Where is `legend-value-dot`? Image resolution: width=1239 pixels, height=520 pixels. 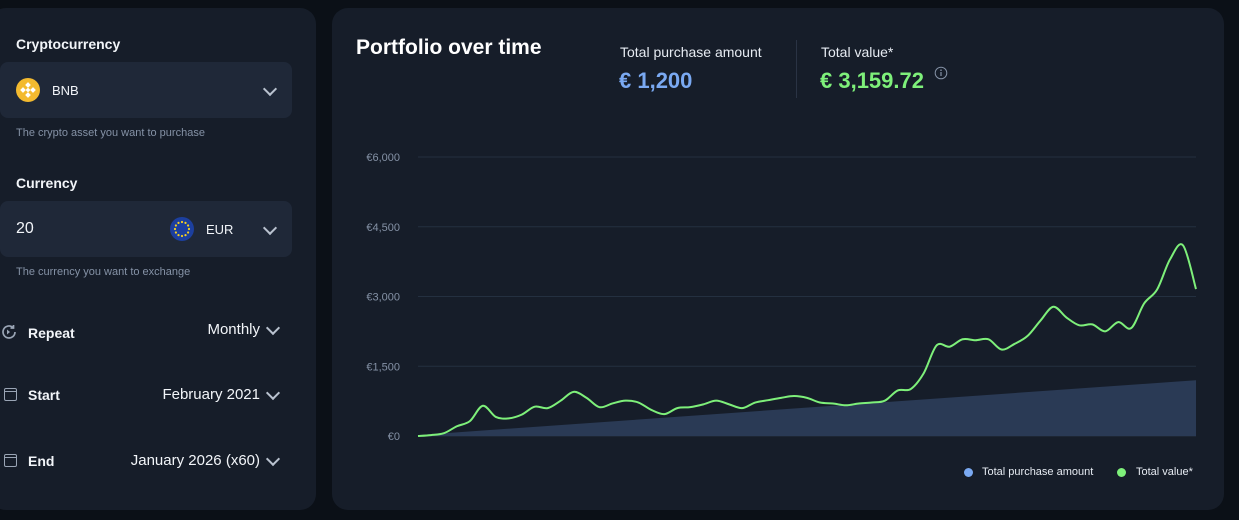
legend-value-dot is located at coordinates (1121, 472).